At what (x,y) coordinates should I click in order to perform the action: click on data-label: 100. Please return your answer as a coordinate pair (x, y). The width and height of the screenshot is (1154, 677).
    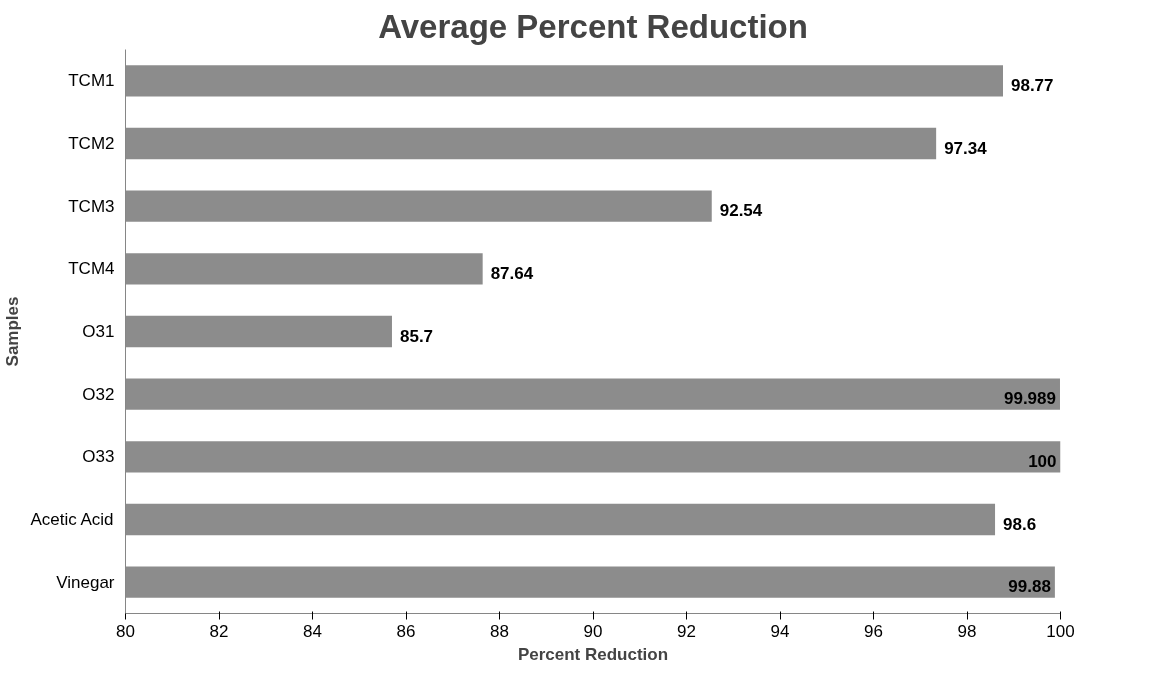
    Looking at the image, I should click on (1042, 461).